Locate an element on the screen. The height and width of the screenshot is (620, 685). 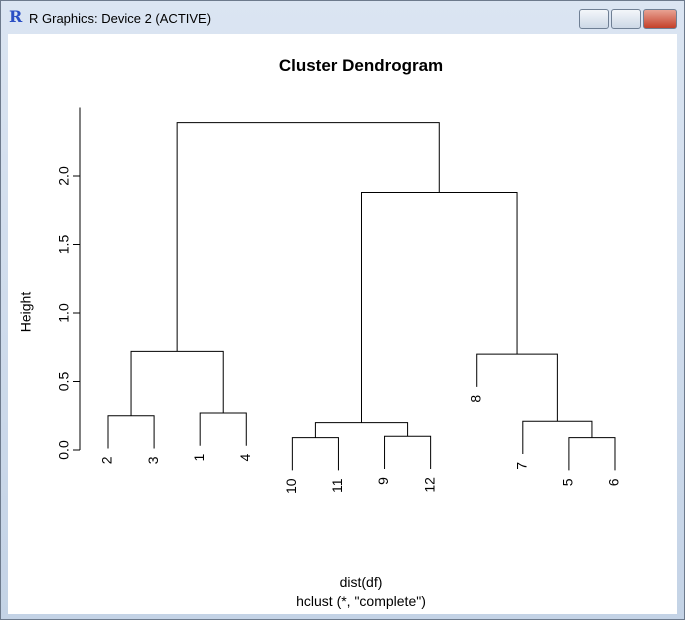
y-tick-label: 1.0 is located at coordinates (64, 313).